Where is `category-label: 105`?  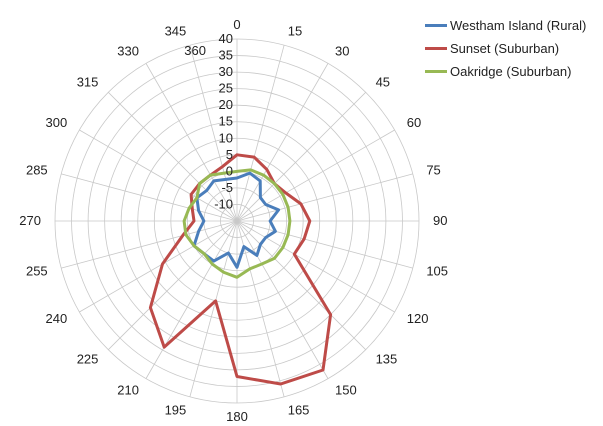
category-label: 105 is located at coordinates (437, 271).